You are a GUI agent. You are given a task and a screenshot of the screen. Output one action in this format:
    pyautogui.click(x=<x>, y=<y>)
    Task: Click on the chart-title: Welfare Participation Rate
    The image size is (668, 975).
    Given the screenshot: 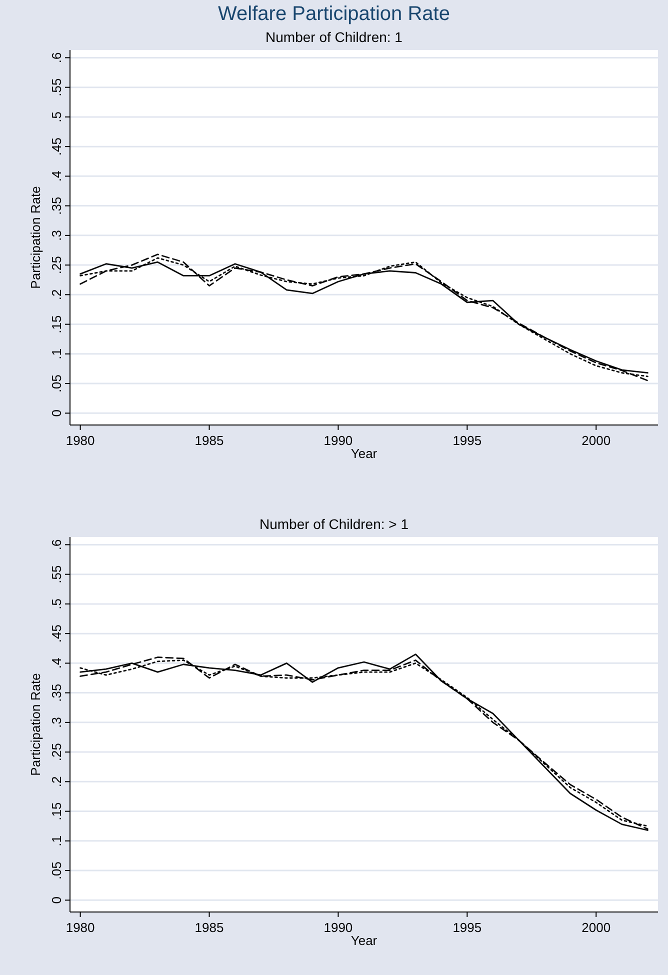 What is the action you would take?
    pyautogui.click(x=334, y=14)
    